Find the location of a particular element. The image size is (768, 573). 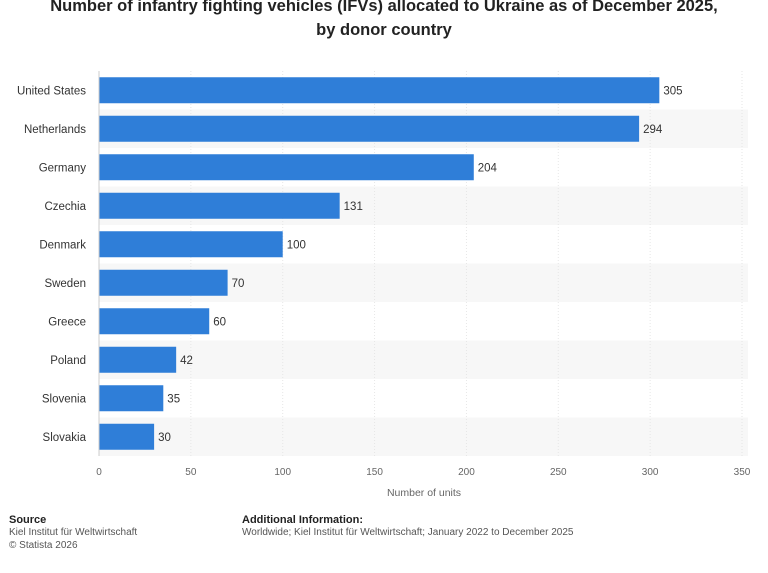

x-tick-label: 200 is located at coordinates (466, 472).